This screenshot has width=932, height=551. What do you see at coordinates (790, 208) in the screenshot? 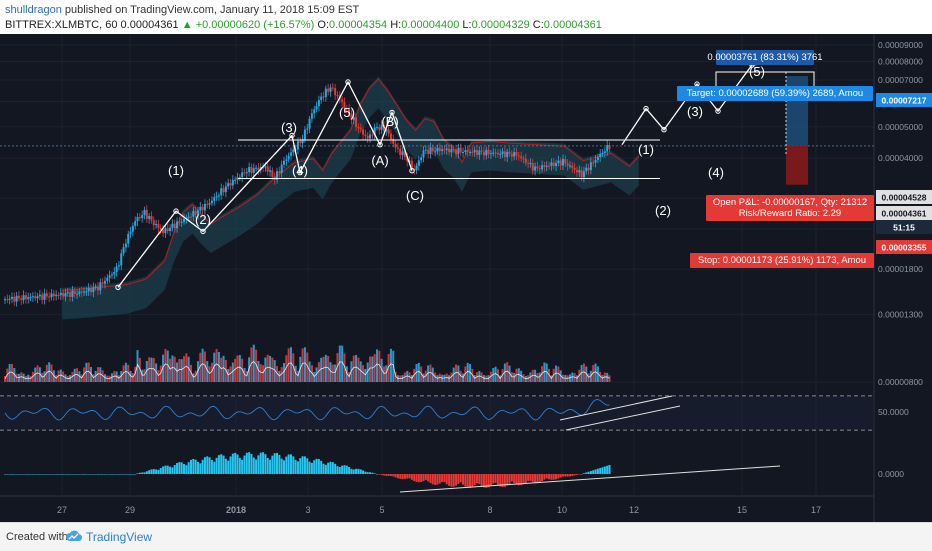
I see `pnl-label-bg` at bounding box center [790, 208].